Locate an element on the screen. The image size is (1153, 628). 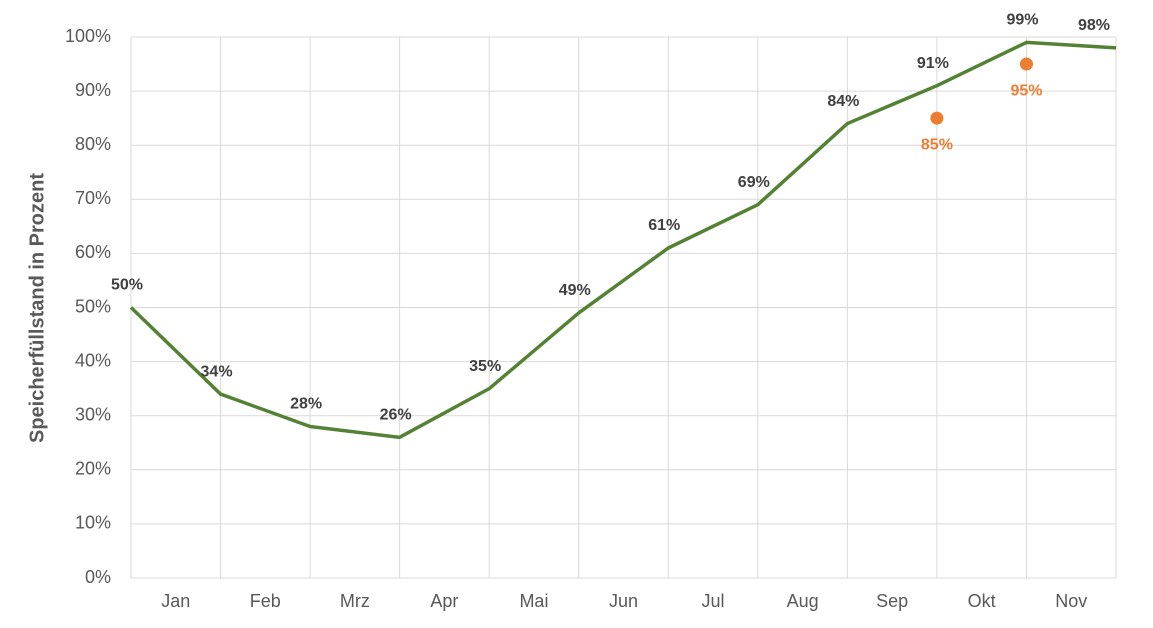
x-tick-label: Sep is located at coordinates (892, 601).